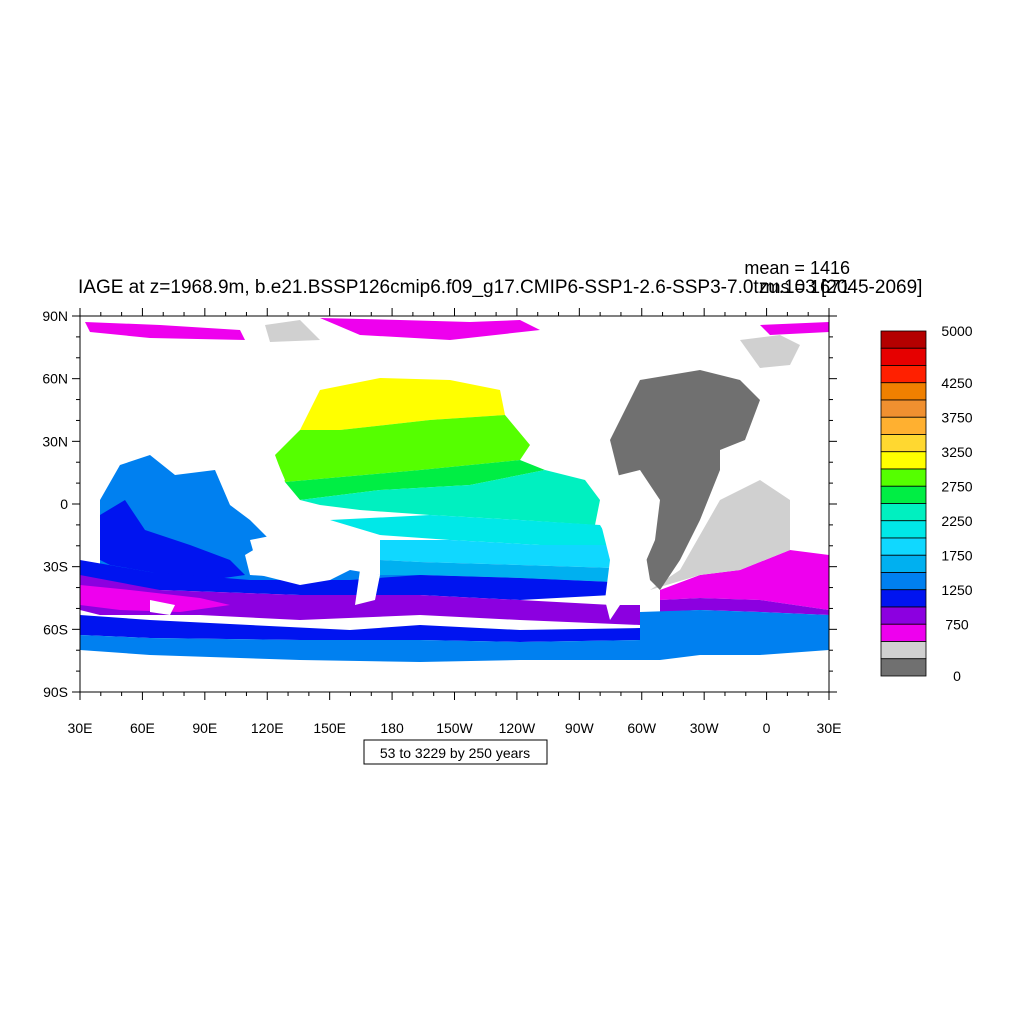 The width and height of the screenshot is (1024, 1024). What do you see at coordinates (744, 606) in the screenshot?
I see `south-atlantic-purple` at bounding box center [744, 606].